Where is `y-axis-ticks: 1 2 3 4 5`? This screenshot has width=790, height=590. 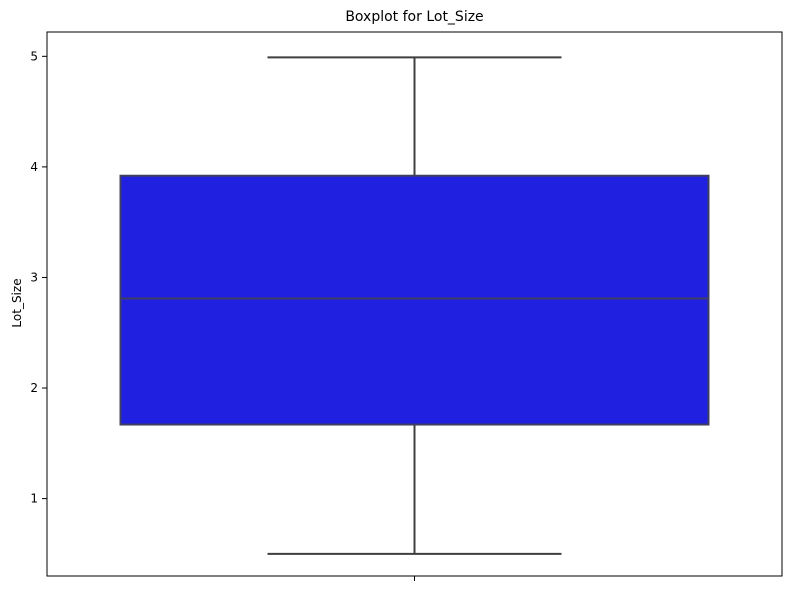 y-axis-ticks: 1 2 3 4 5 is located at coordinates (38, 277).